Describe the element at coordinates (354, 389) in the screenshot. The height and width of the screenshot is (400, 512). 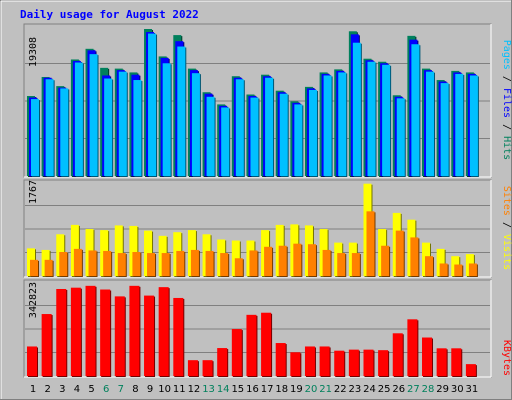
I see `x-tick-label: 23` at that location.